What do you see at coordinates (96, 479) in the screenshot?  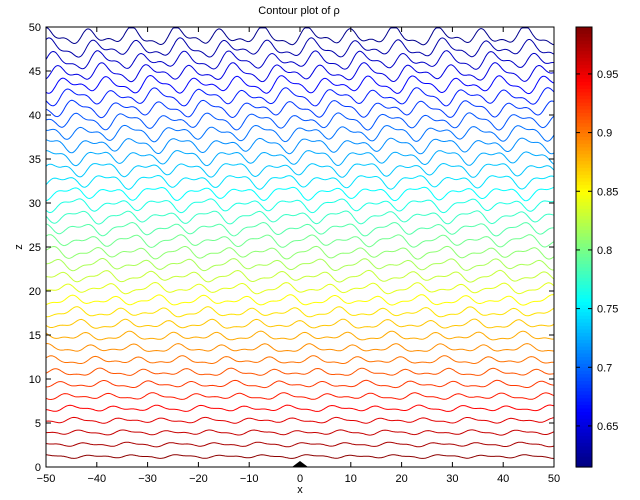 I see `x-tick-label: −40` at bounding box center [96, 479].